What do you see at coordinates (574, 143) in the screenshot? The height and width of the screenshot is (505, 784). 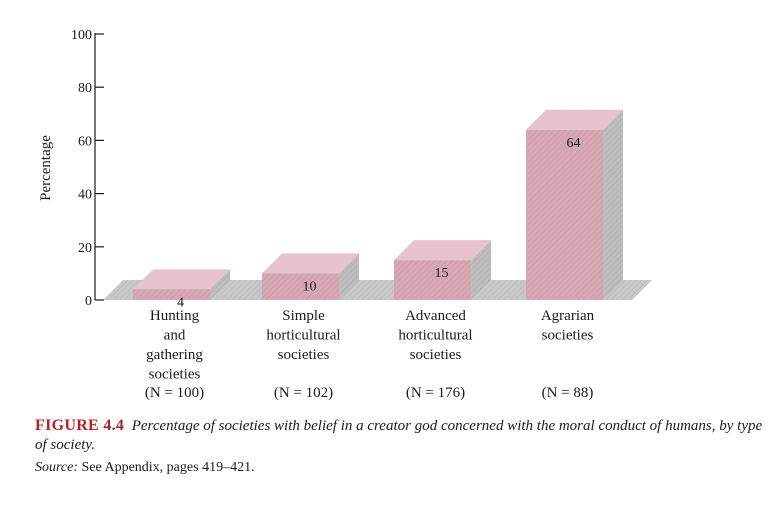 I see `bar-value-label: 64` at bounding box center [574, 143].